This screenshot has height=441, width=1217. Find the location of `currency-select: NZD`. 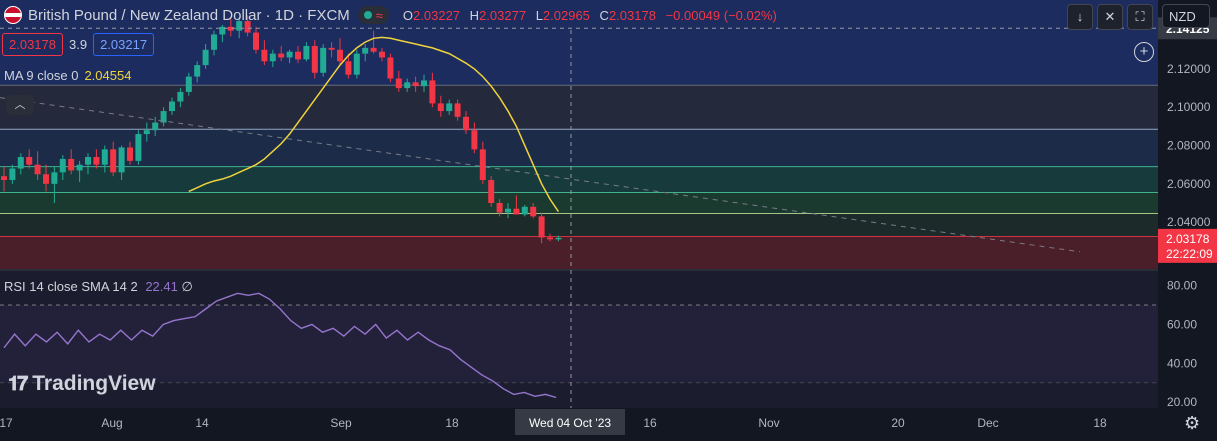

currency-select: NZD is located at coordinates (1186, 16).